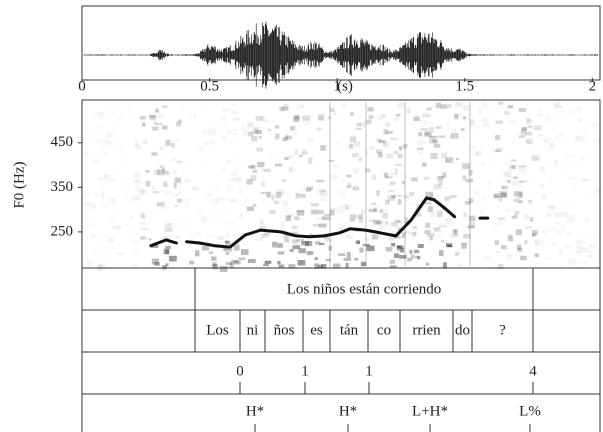 Image resolution: width=603 pixels, height=432 pixels. What do you see at coordinates (593, 86) in the screenshot?
I see `x-tick-label: 2` at bounding box center [593, 86].